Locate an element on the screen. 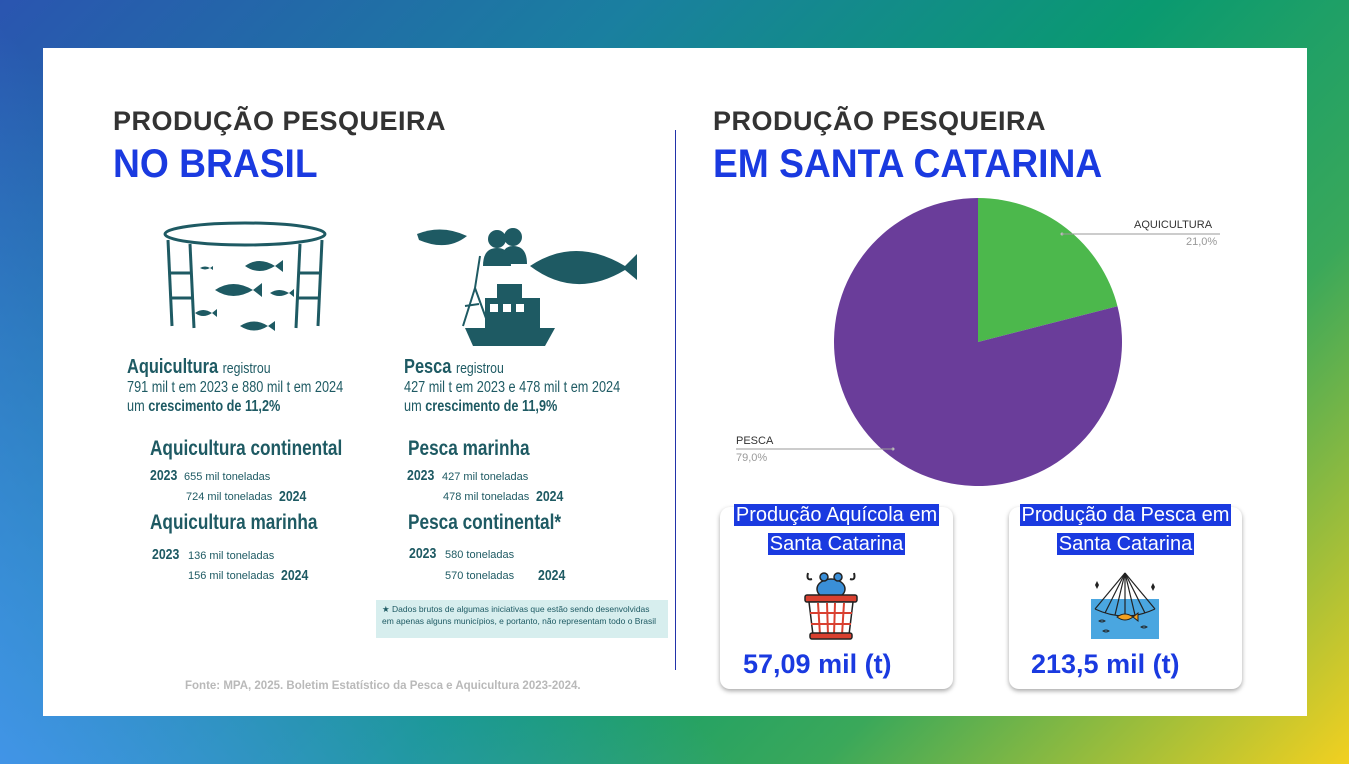 This screenshot has width=1349, height=764. aquicultura-growth: crescimento de 11,2% is located at coordinates (214, 406).